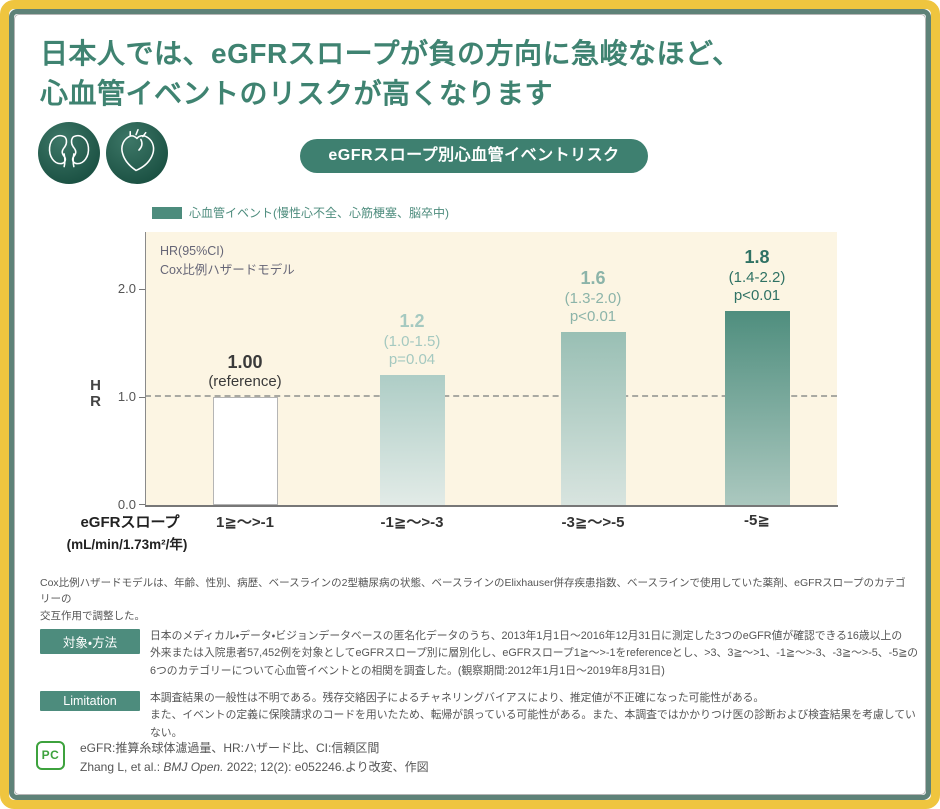  What do you see at coordinates (412, 340) in the screenshot?
I see `bar-label-2: 1.2 (1.0-1.5) p=0.04` at bounding box center [412, 340].